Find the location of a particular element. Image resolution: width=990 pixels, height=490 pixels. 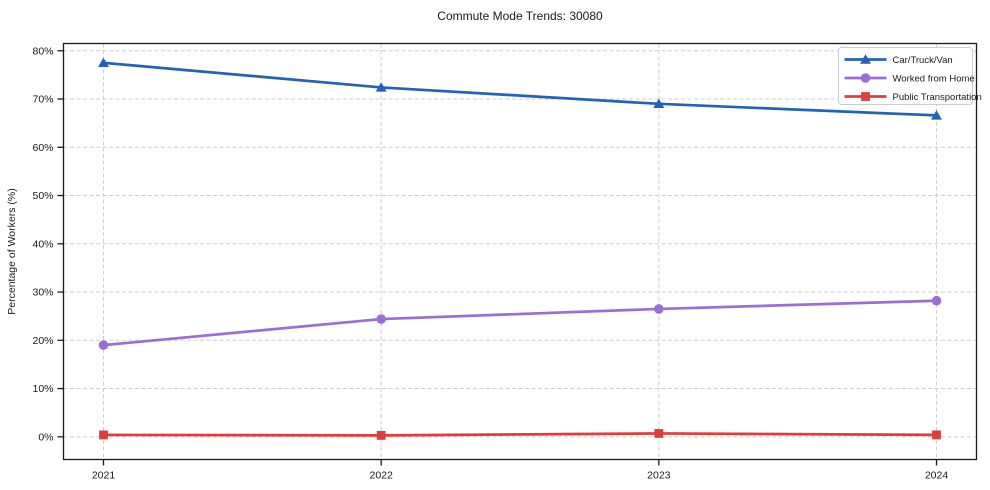

series-line-car-truck-van is located at coordinates (520, 89).